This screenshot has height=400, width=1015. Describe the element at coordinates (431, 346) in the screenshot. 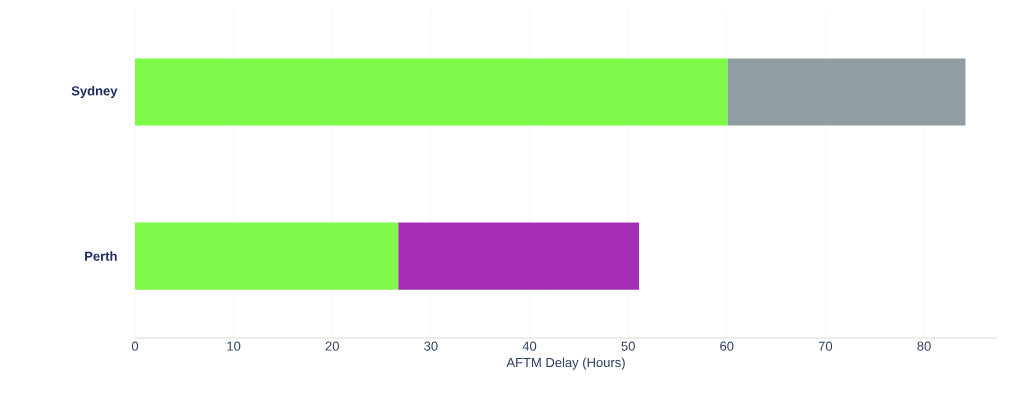

I see `x-tick-label: 30` at that location.